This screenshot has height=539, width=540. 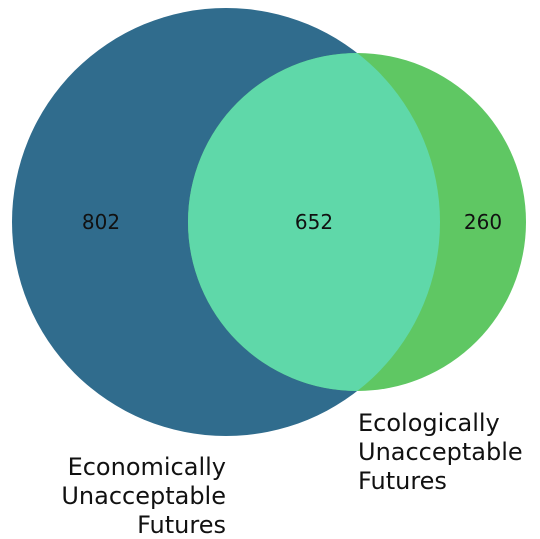 What do you see at coordinates (101, 222) in the screenshot?
I see `economic-only-count: 802` at bounding box center [101, 222].